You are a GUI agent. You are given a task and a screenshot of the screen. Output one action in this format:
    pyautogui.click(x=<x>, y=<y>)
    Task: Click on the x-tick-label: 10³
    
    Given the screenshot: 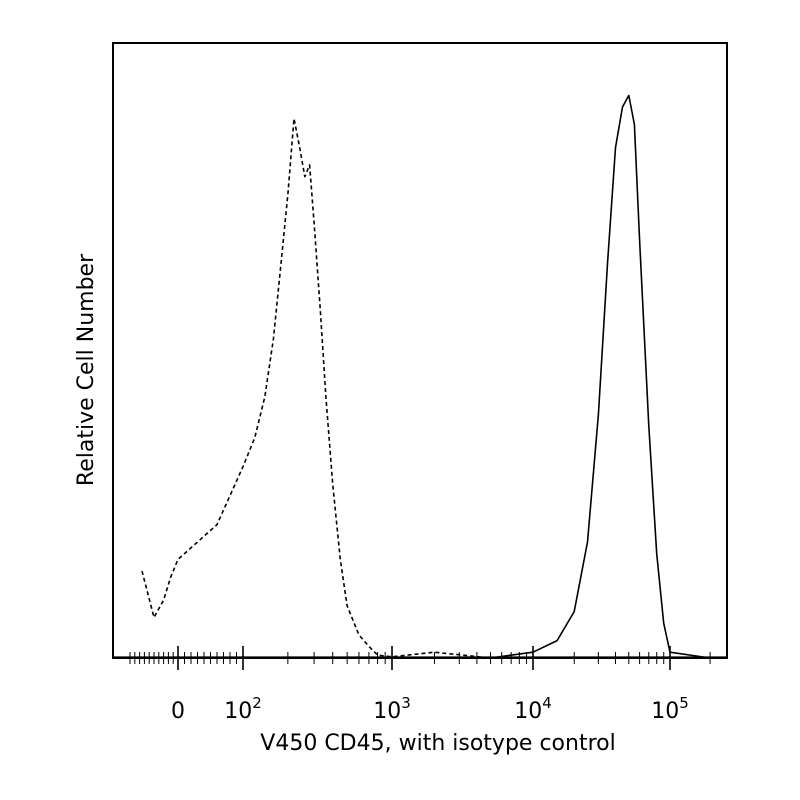 What is the action you would take?
    pyautogui.click(x=392, y=709)
    